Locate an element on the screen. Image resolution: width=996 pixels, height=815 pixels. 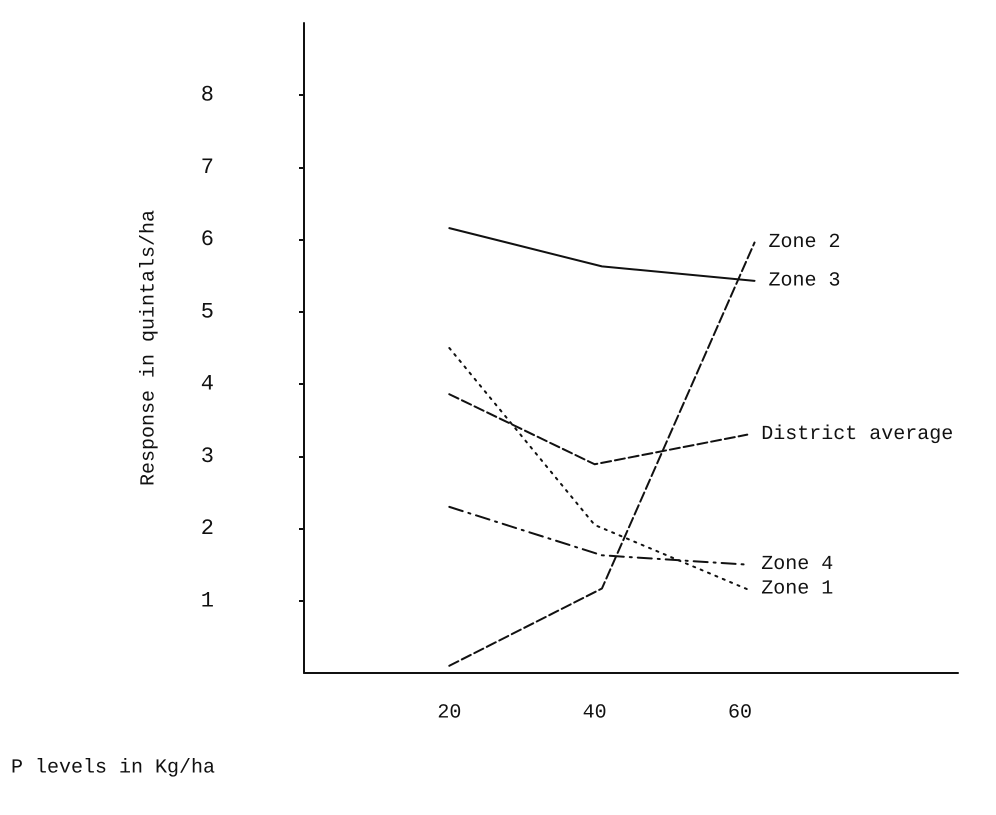
series-label: District average is located at coordinates (857, 434).